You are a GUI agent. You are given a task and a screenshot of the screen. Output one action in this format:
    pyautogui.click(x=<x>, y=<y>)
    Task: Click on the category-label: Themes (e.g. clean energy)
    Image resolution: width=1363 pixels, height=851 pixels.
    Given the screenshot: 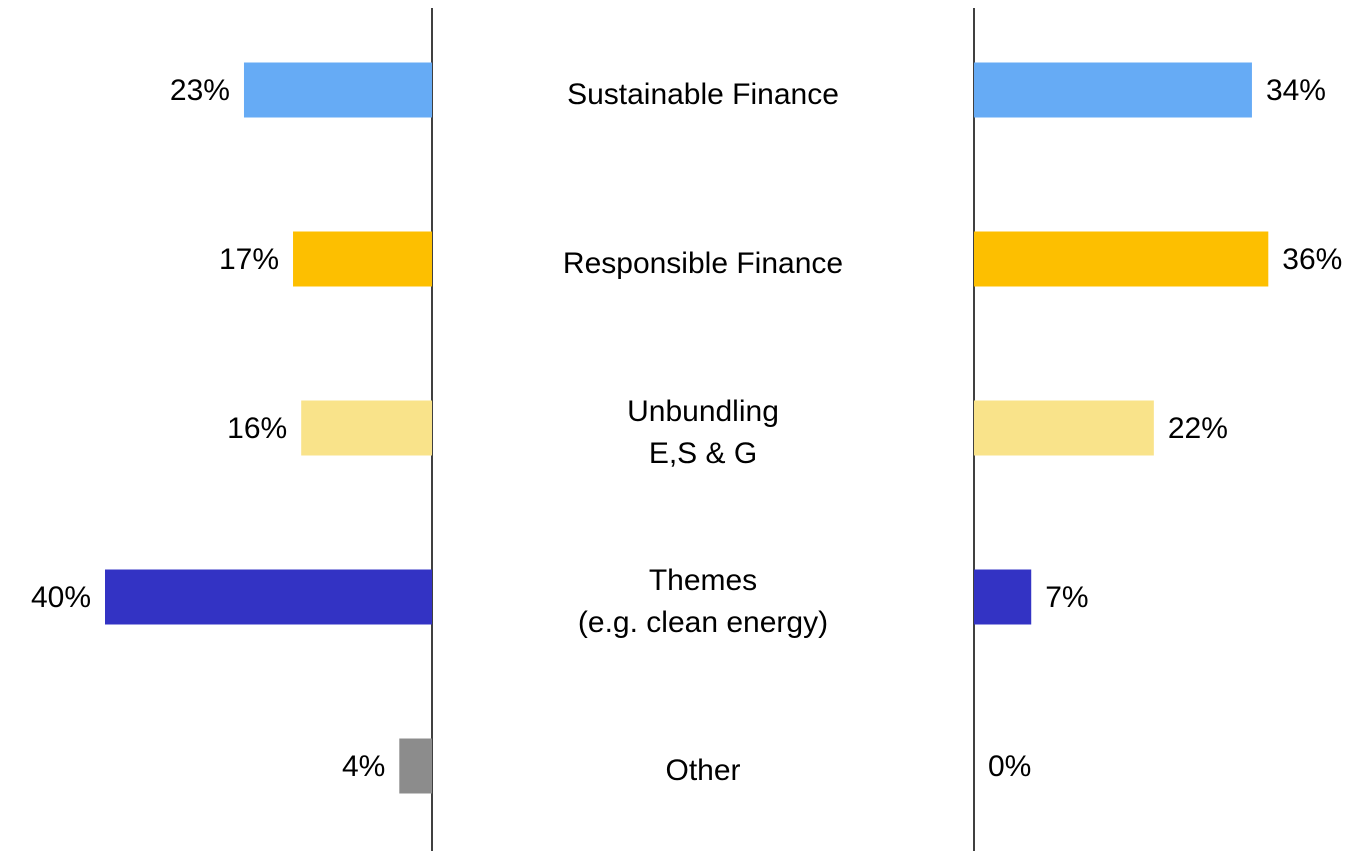 What is the action you would take?
    pyautogui.click(x=703, y=601)
    